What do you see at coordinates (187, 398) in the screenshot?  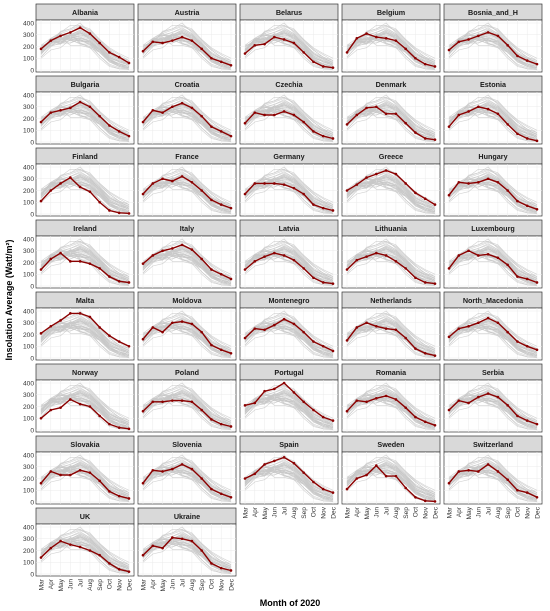 I see `panel: Poland` at bounding box center [187, 398].